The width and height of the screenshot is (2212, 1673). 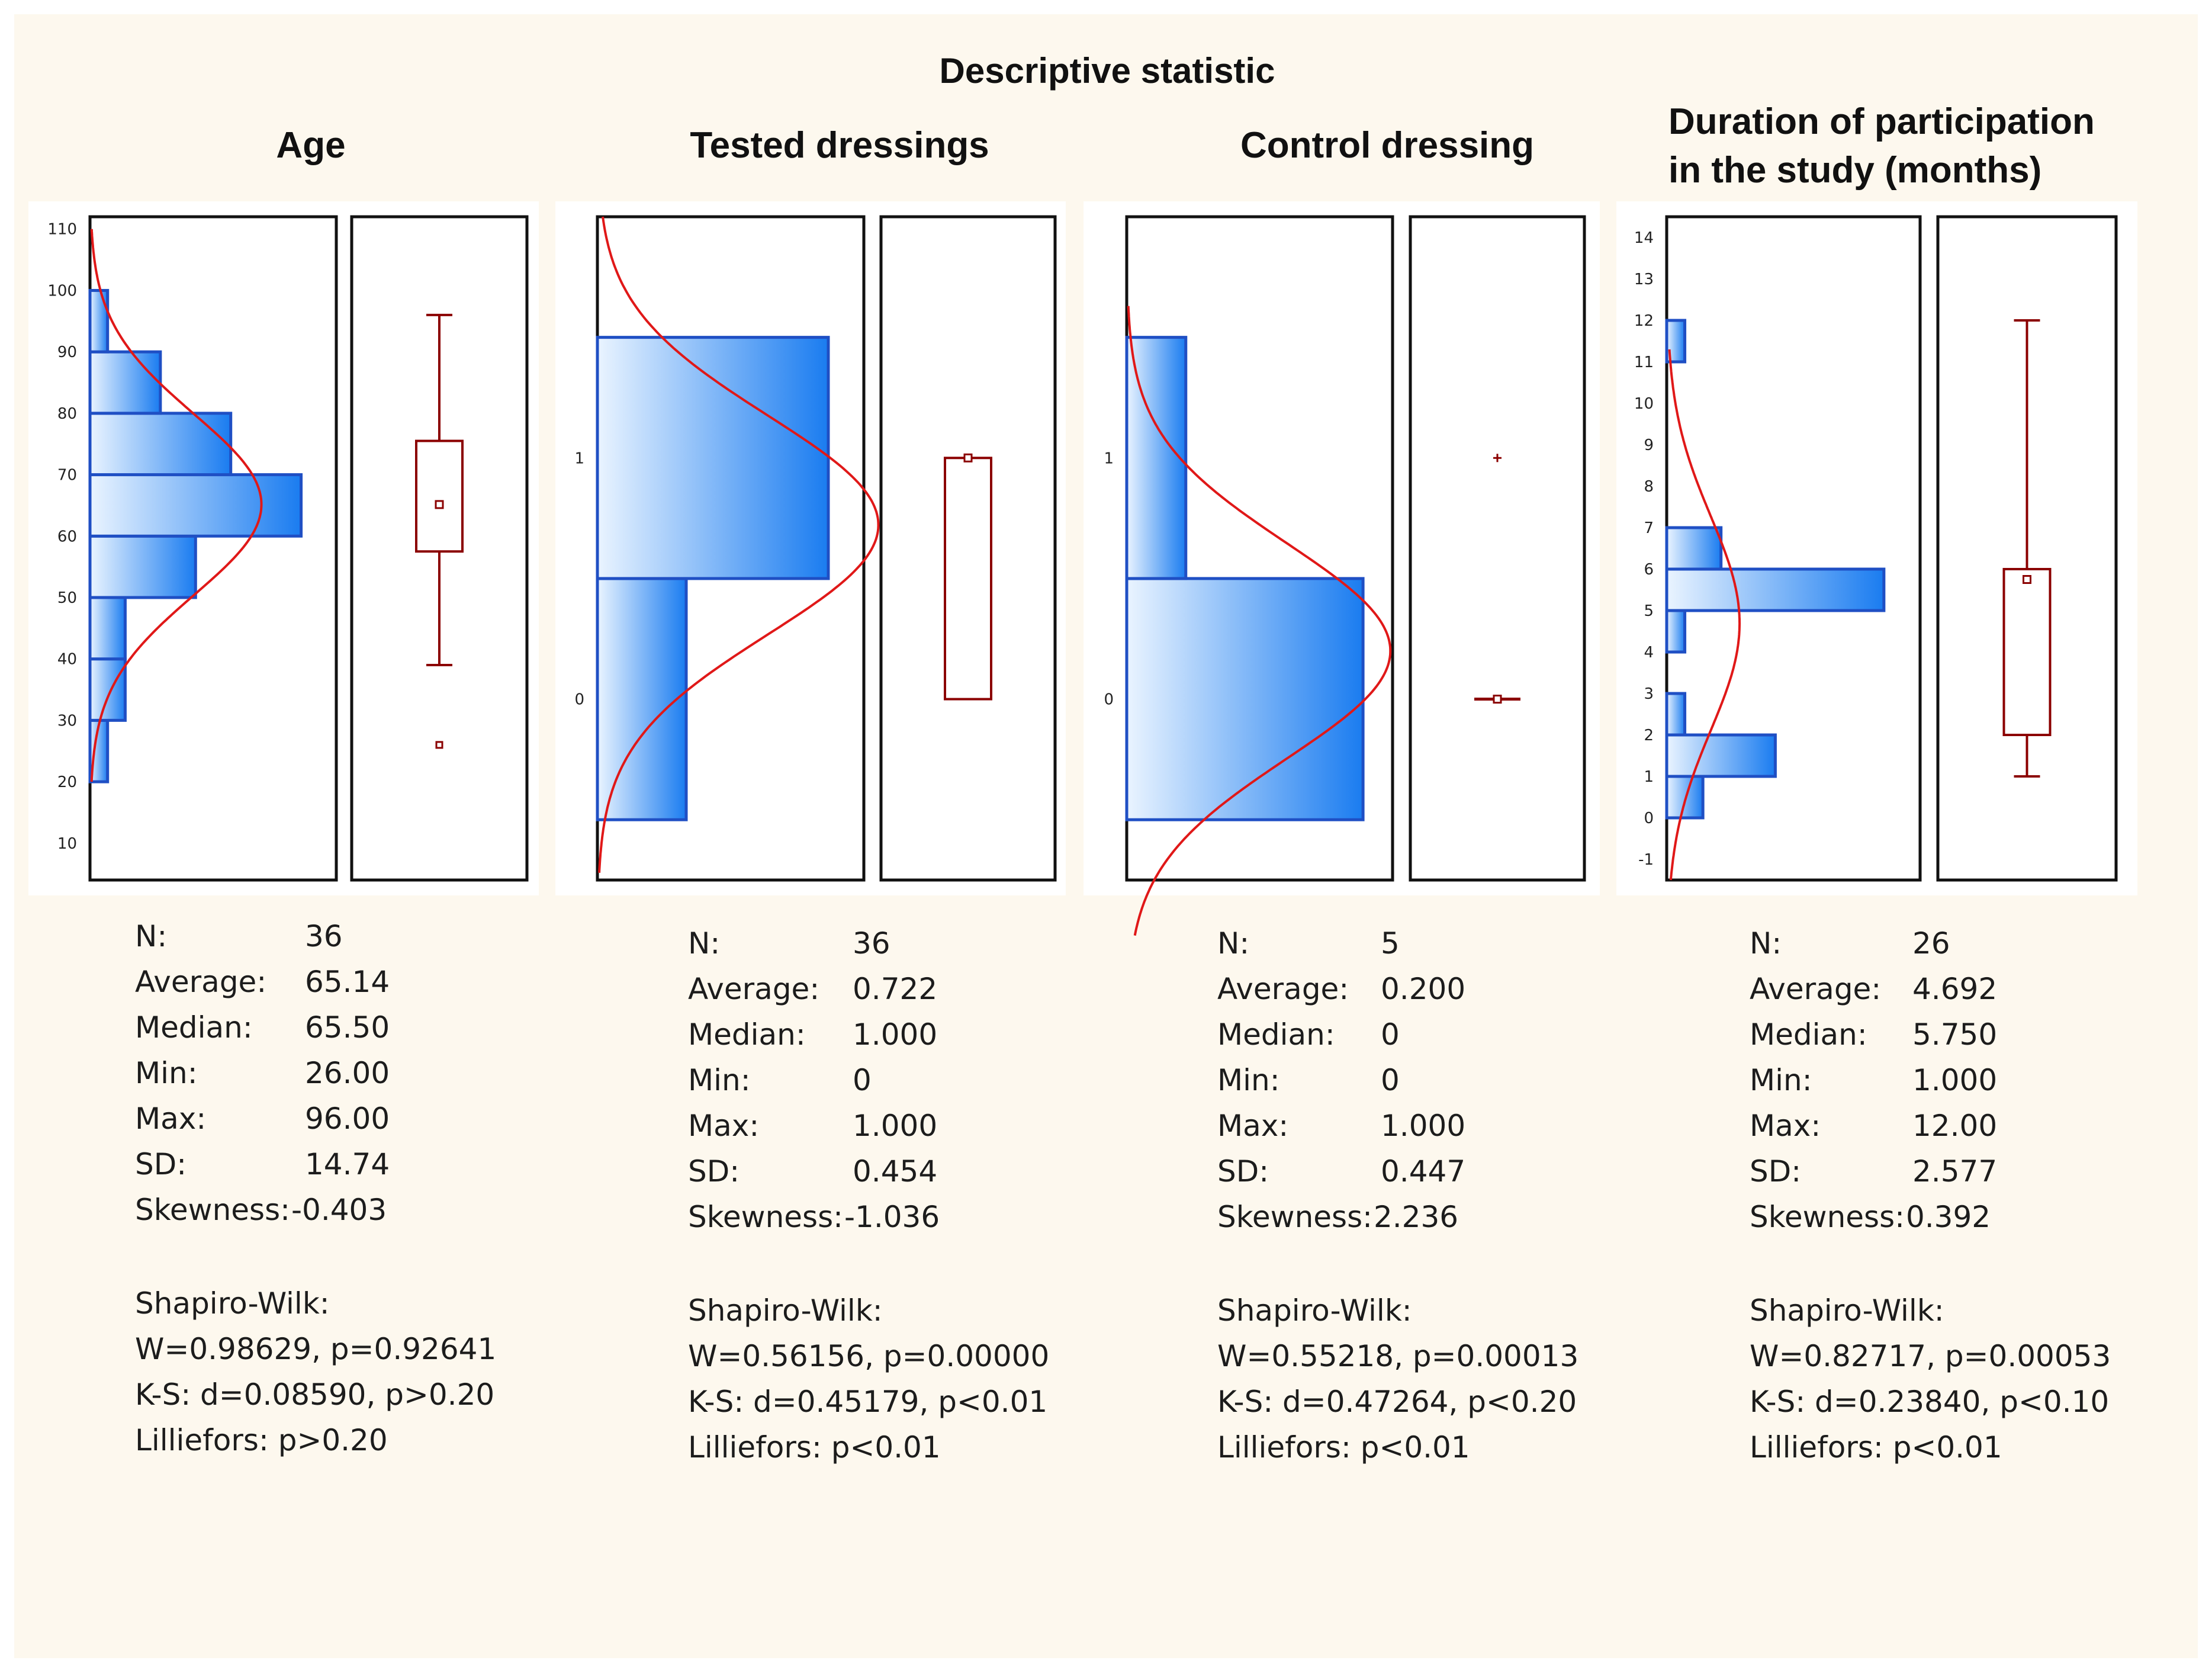 I want to click on stat-value: 65.14, so click(x=348, y=982).